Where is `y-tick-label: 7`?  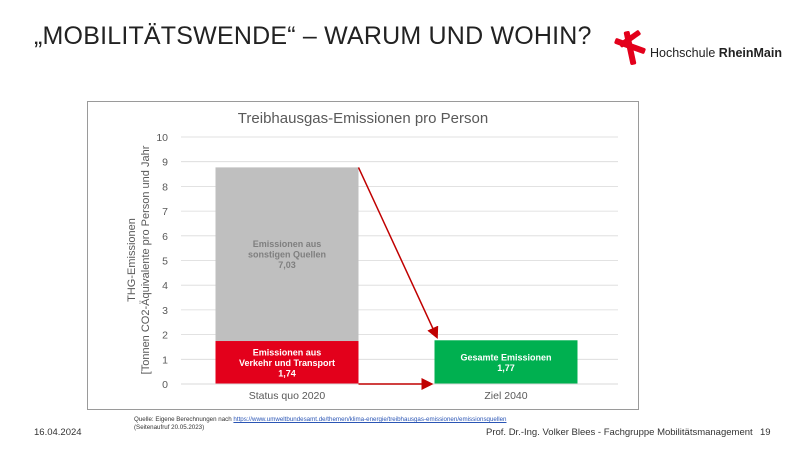 y-tick-label: 7 is located at coordinates (165, 212).